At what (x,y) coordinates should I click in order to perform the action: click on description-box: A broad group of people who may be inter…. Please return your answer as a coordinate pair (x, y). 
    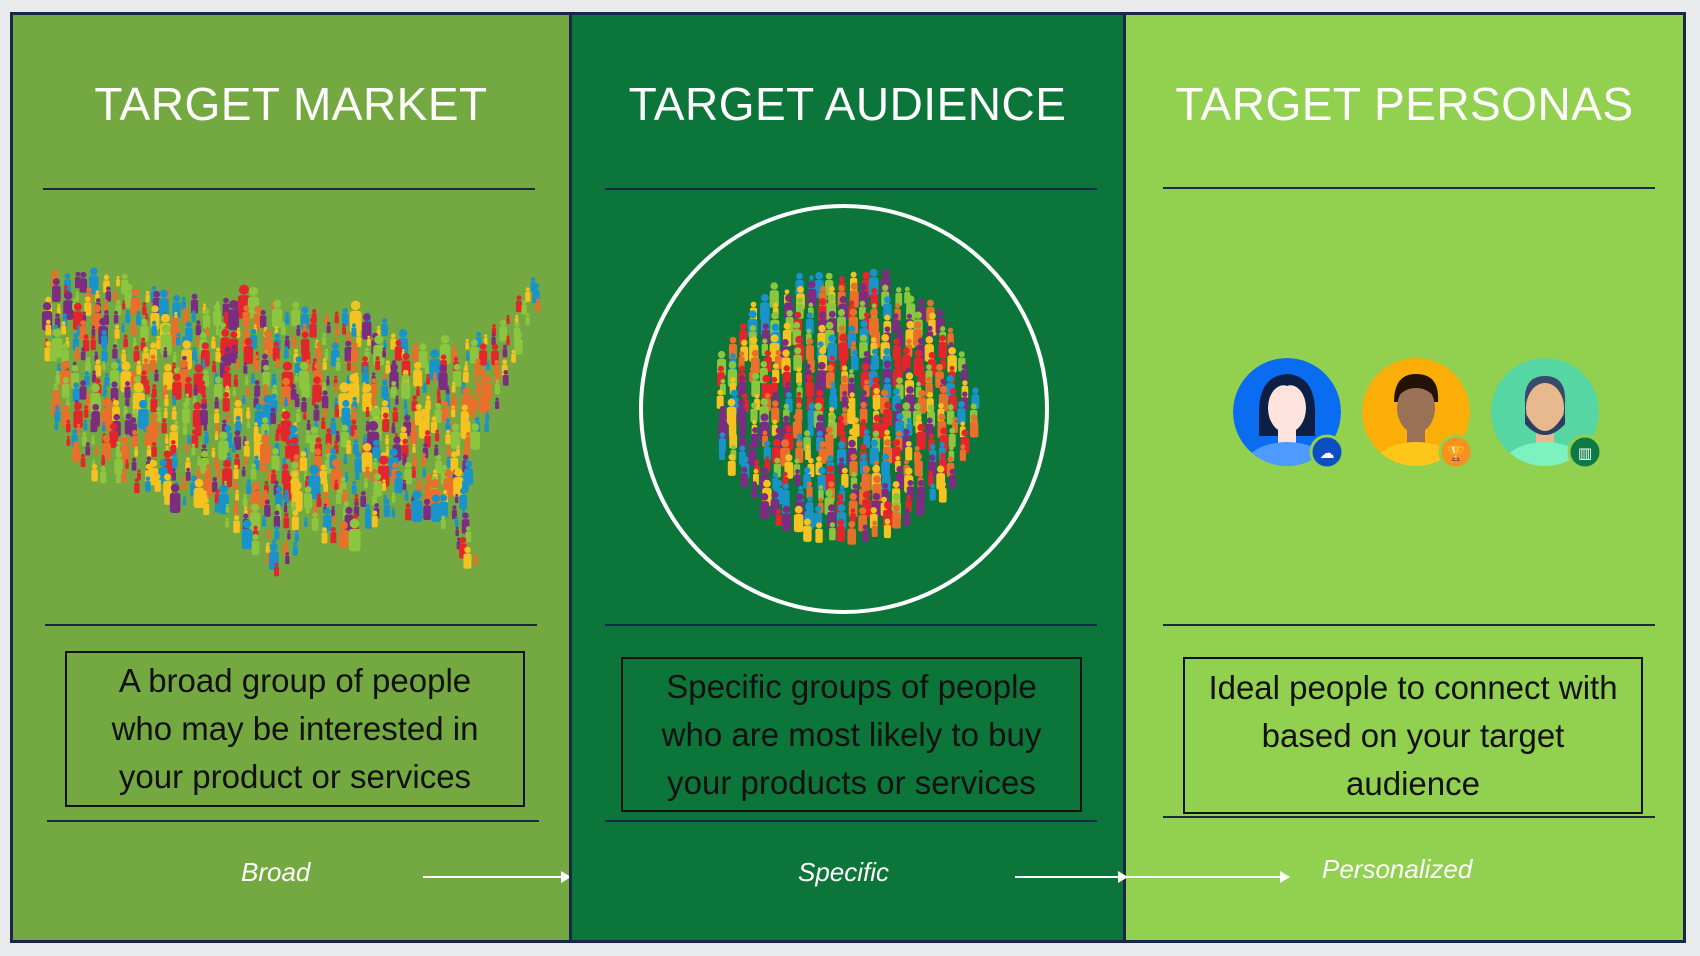
    Looking at the image, I should click on (295, 729).